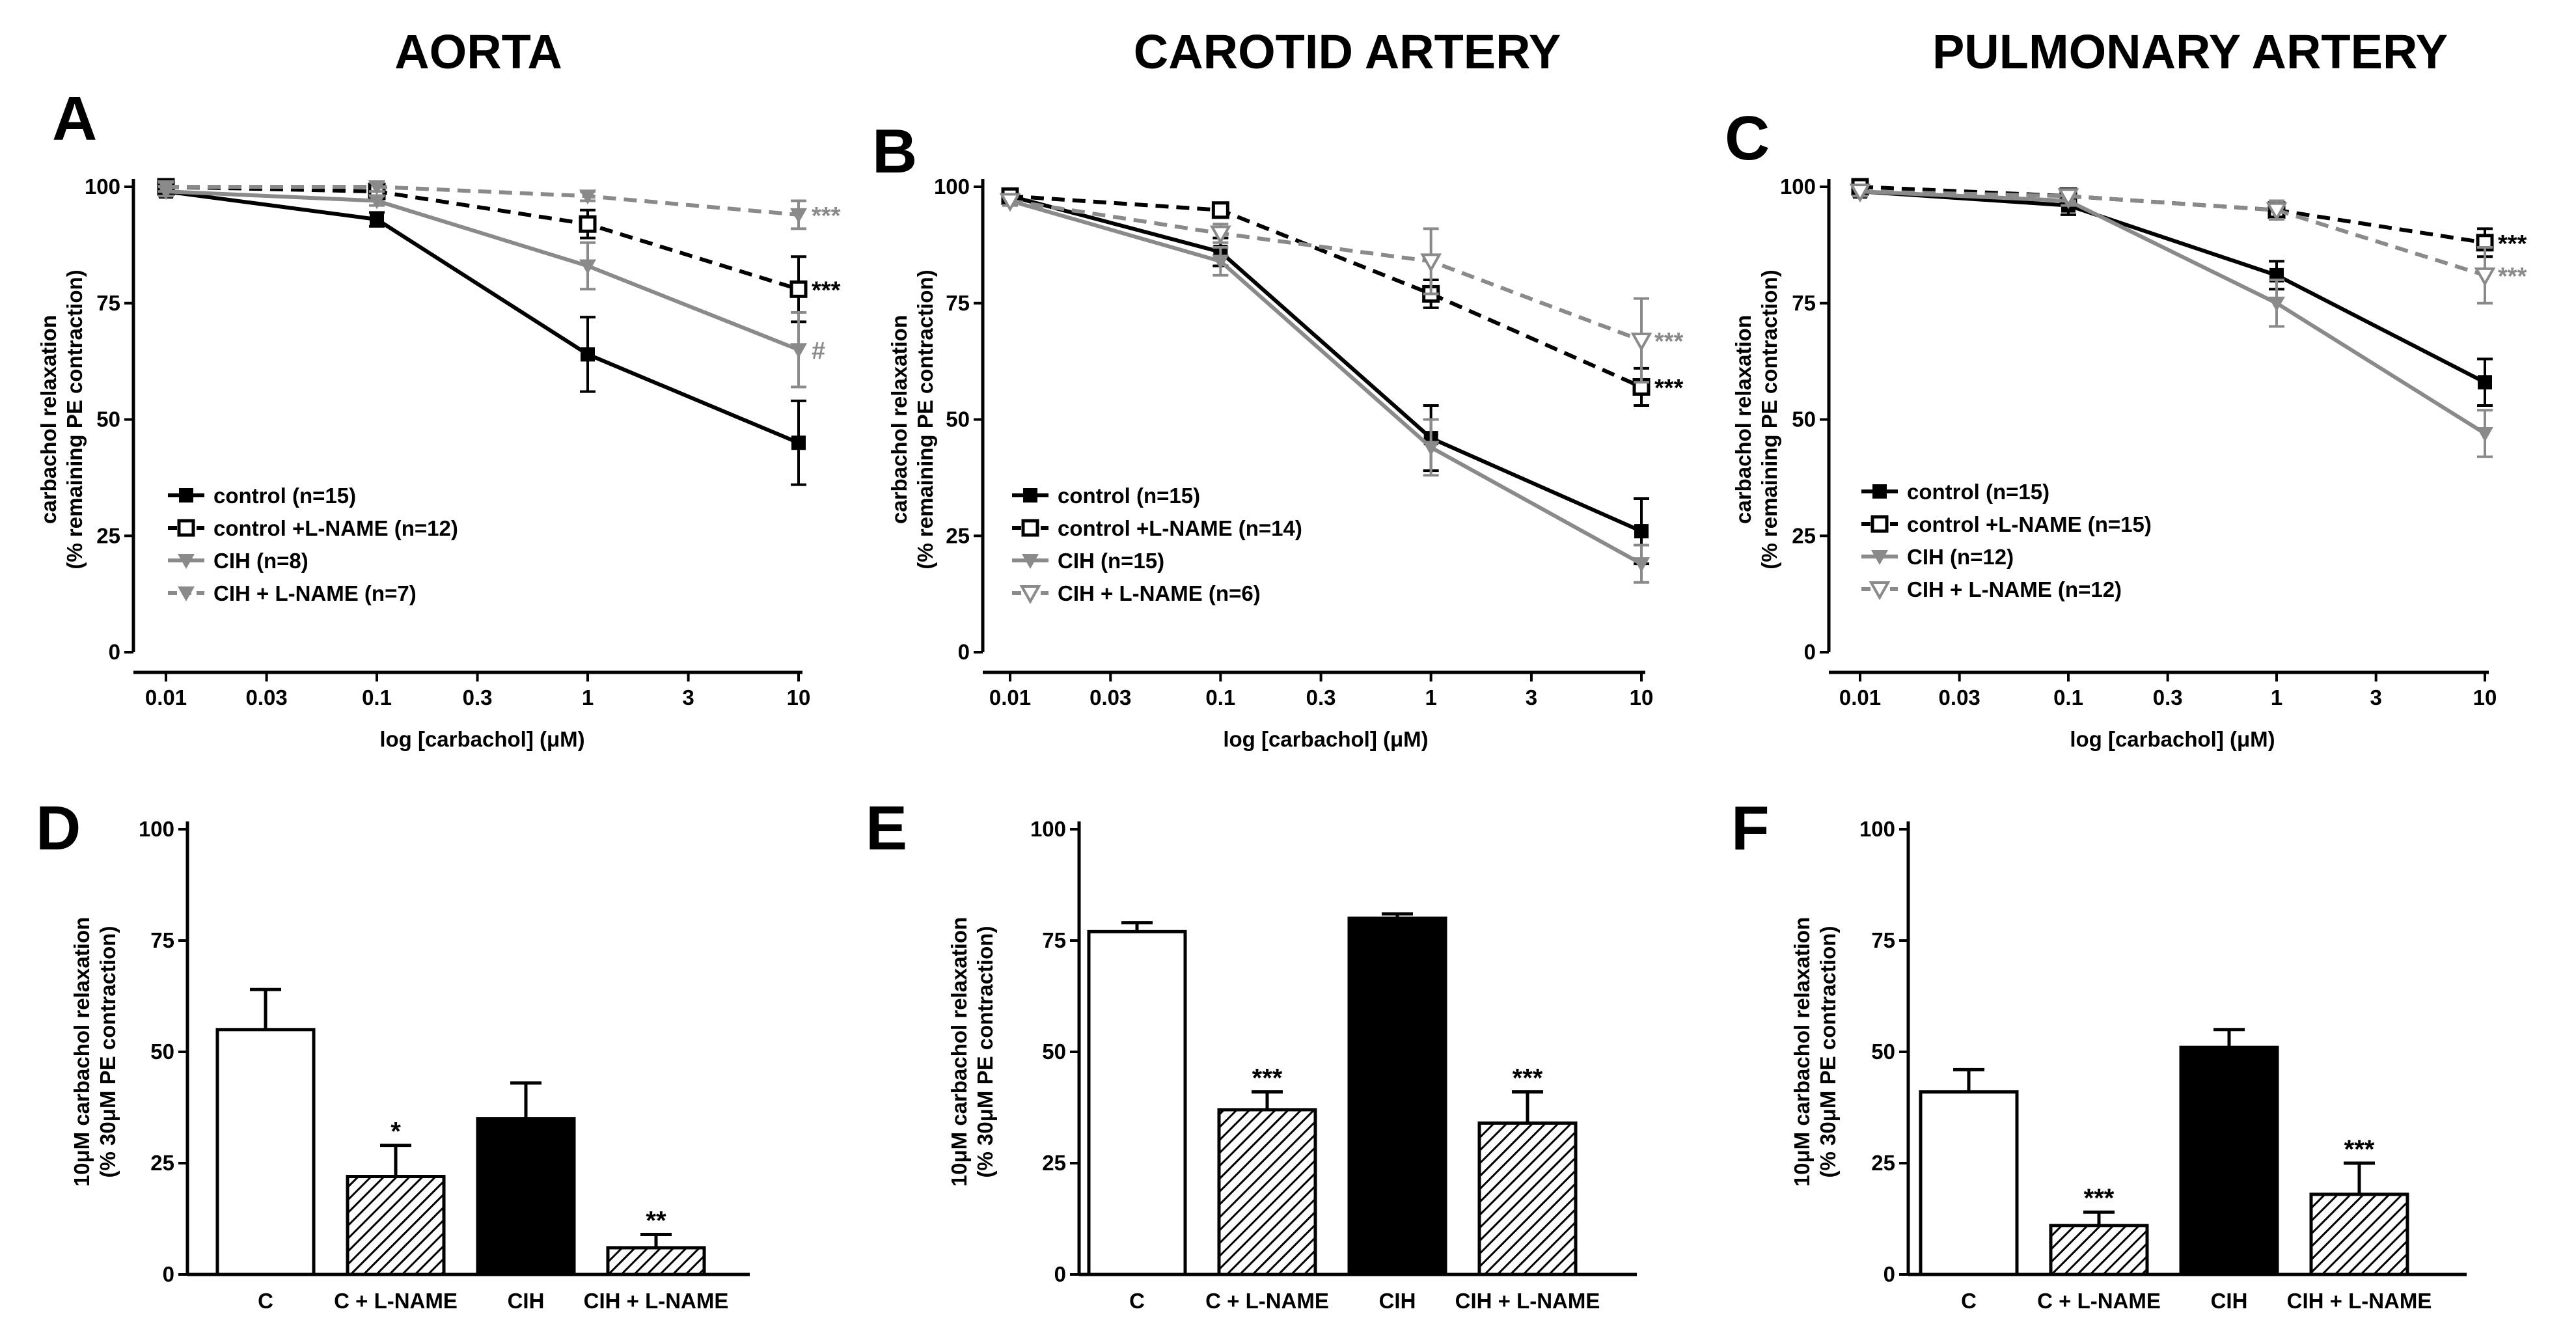  What do you see at coordinates (75, 119) in the screenshot?
I see `panel-letter-a: A` at bounding box center [75, 119].